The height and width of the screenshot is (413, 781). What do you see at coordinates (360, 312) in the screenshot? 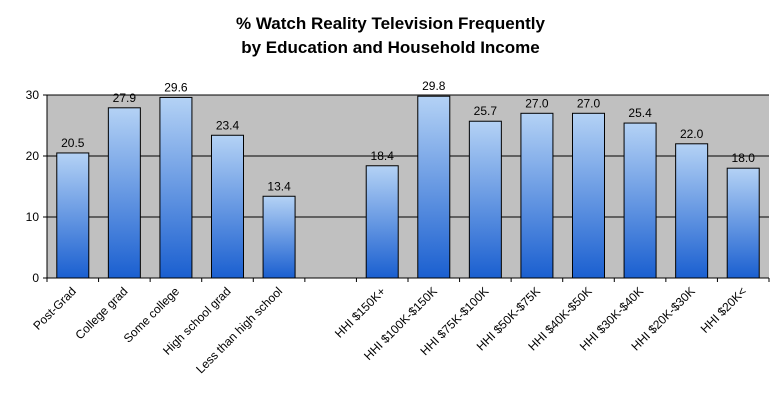
I see `x-tick-label: HHI $150K+` at bounding box center [360, 312].